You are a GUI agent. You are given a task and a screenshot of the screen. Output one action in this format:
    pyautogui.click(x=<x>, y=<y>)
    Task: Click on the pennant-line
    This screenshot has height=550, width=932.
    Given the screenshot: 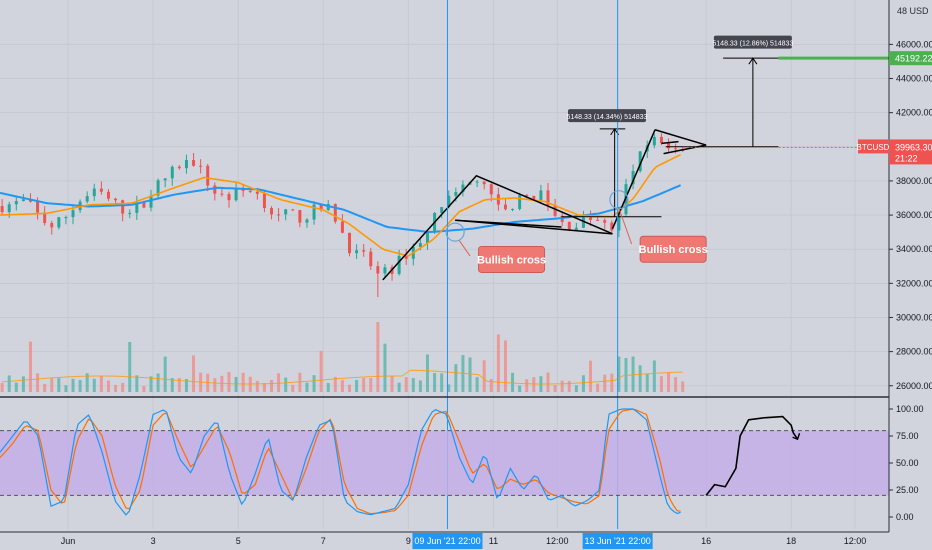 What is the action you would take?
    pyautogui.click(x=680, y=142)
    